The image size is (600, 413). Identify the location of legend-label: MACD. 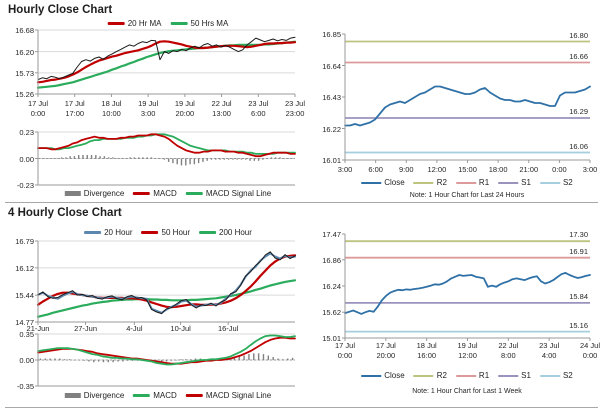
(165, 395).